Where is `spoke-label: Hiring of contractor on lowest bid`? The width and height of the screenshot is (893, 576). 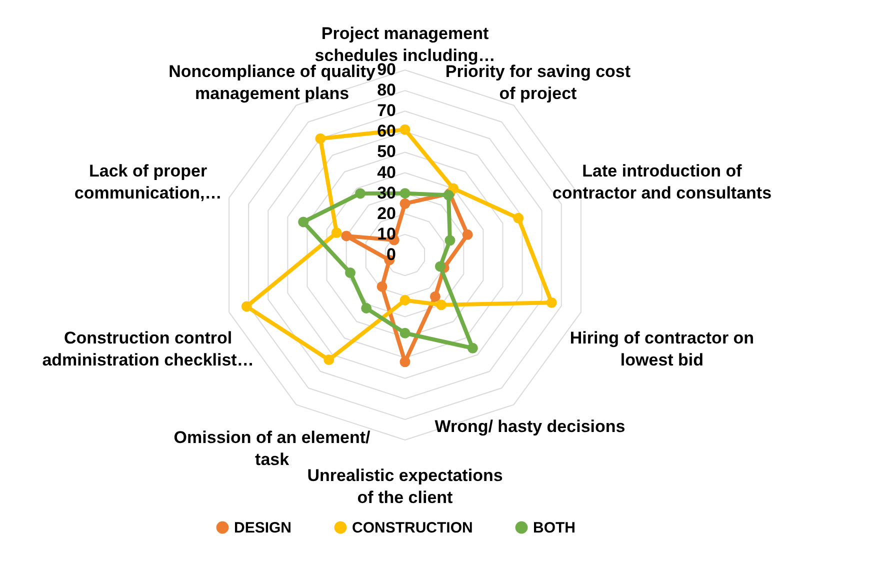 spoke-label: Hiring of contractor on lowest bid is located at coordinates (662, 349).